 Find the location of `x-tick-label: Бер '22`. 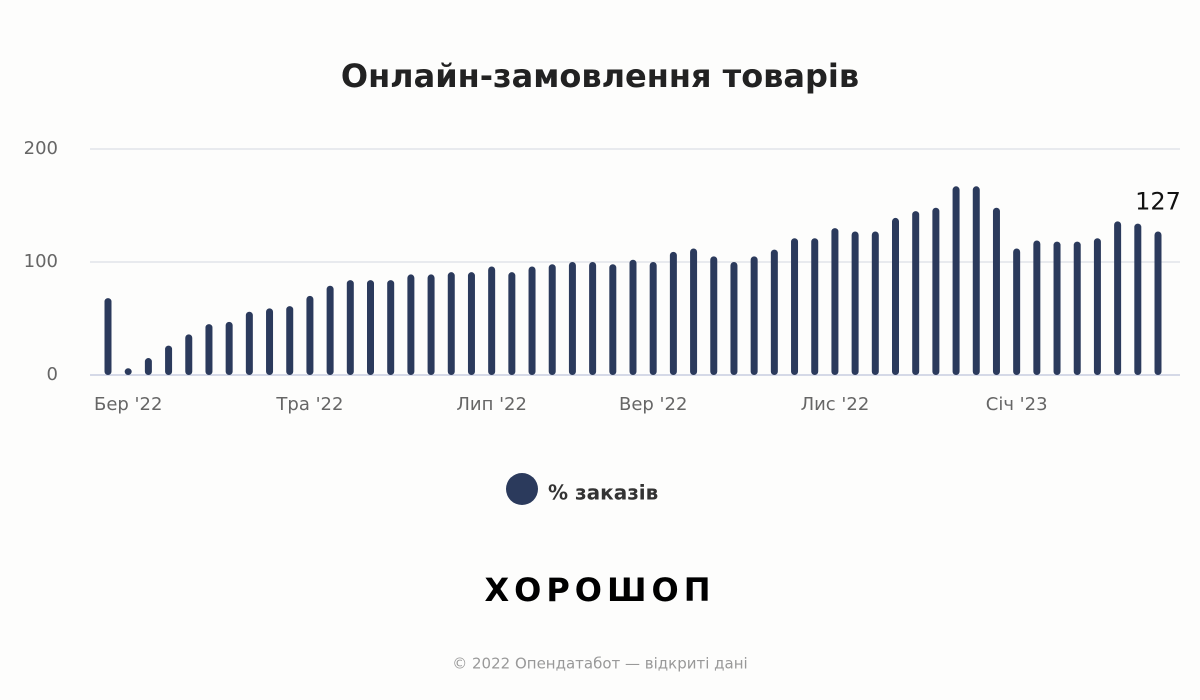

x-tick-label: Бер '22 is located at coordinates (128, 404).